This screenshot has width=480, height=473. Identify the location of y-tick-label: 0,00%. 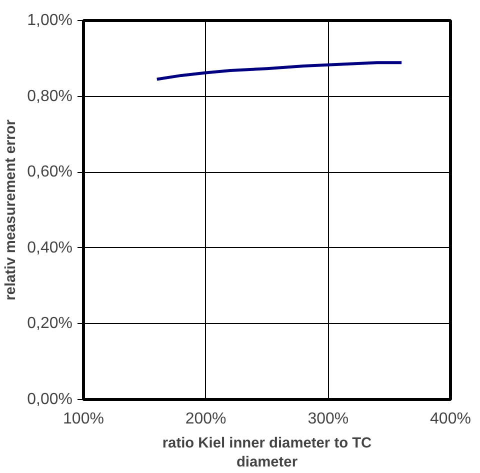
(50, 399).